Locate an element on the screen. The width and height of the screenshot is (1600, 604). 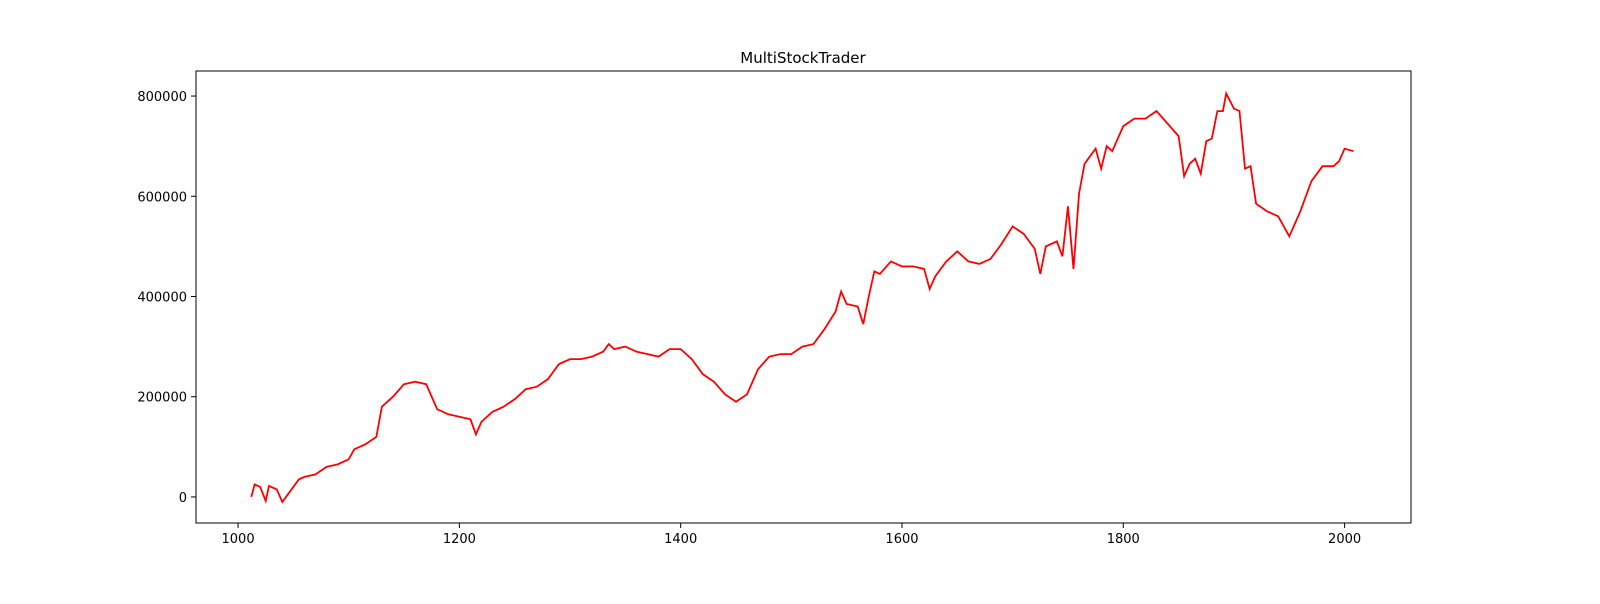
x-tick-label: 1800 is located at coordinates (1123, 539).